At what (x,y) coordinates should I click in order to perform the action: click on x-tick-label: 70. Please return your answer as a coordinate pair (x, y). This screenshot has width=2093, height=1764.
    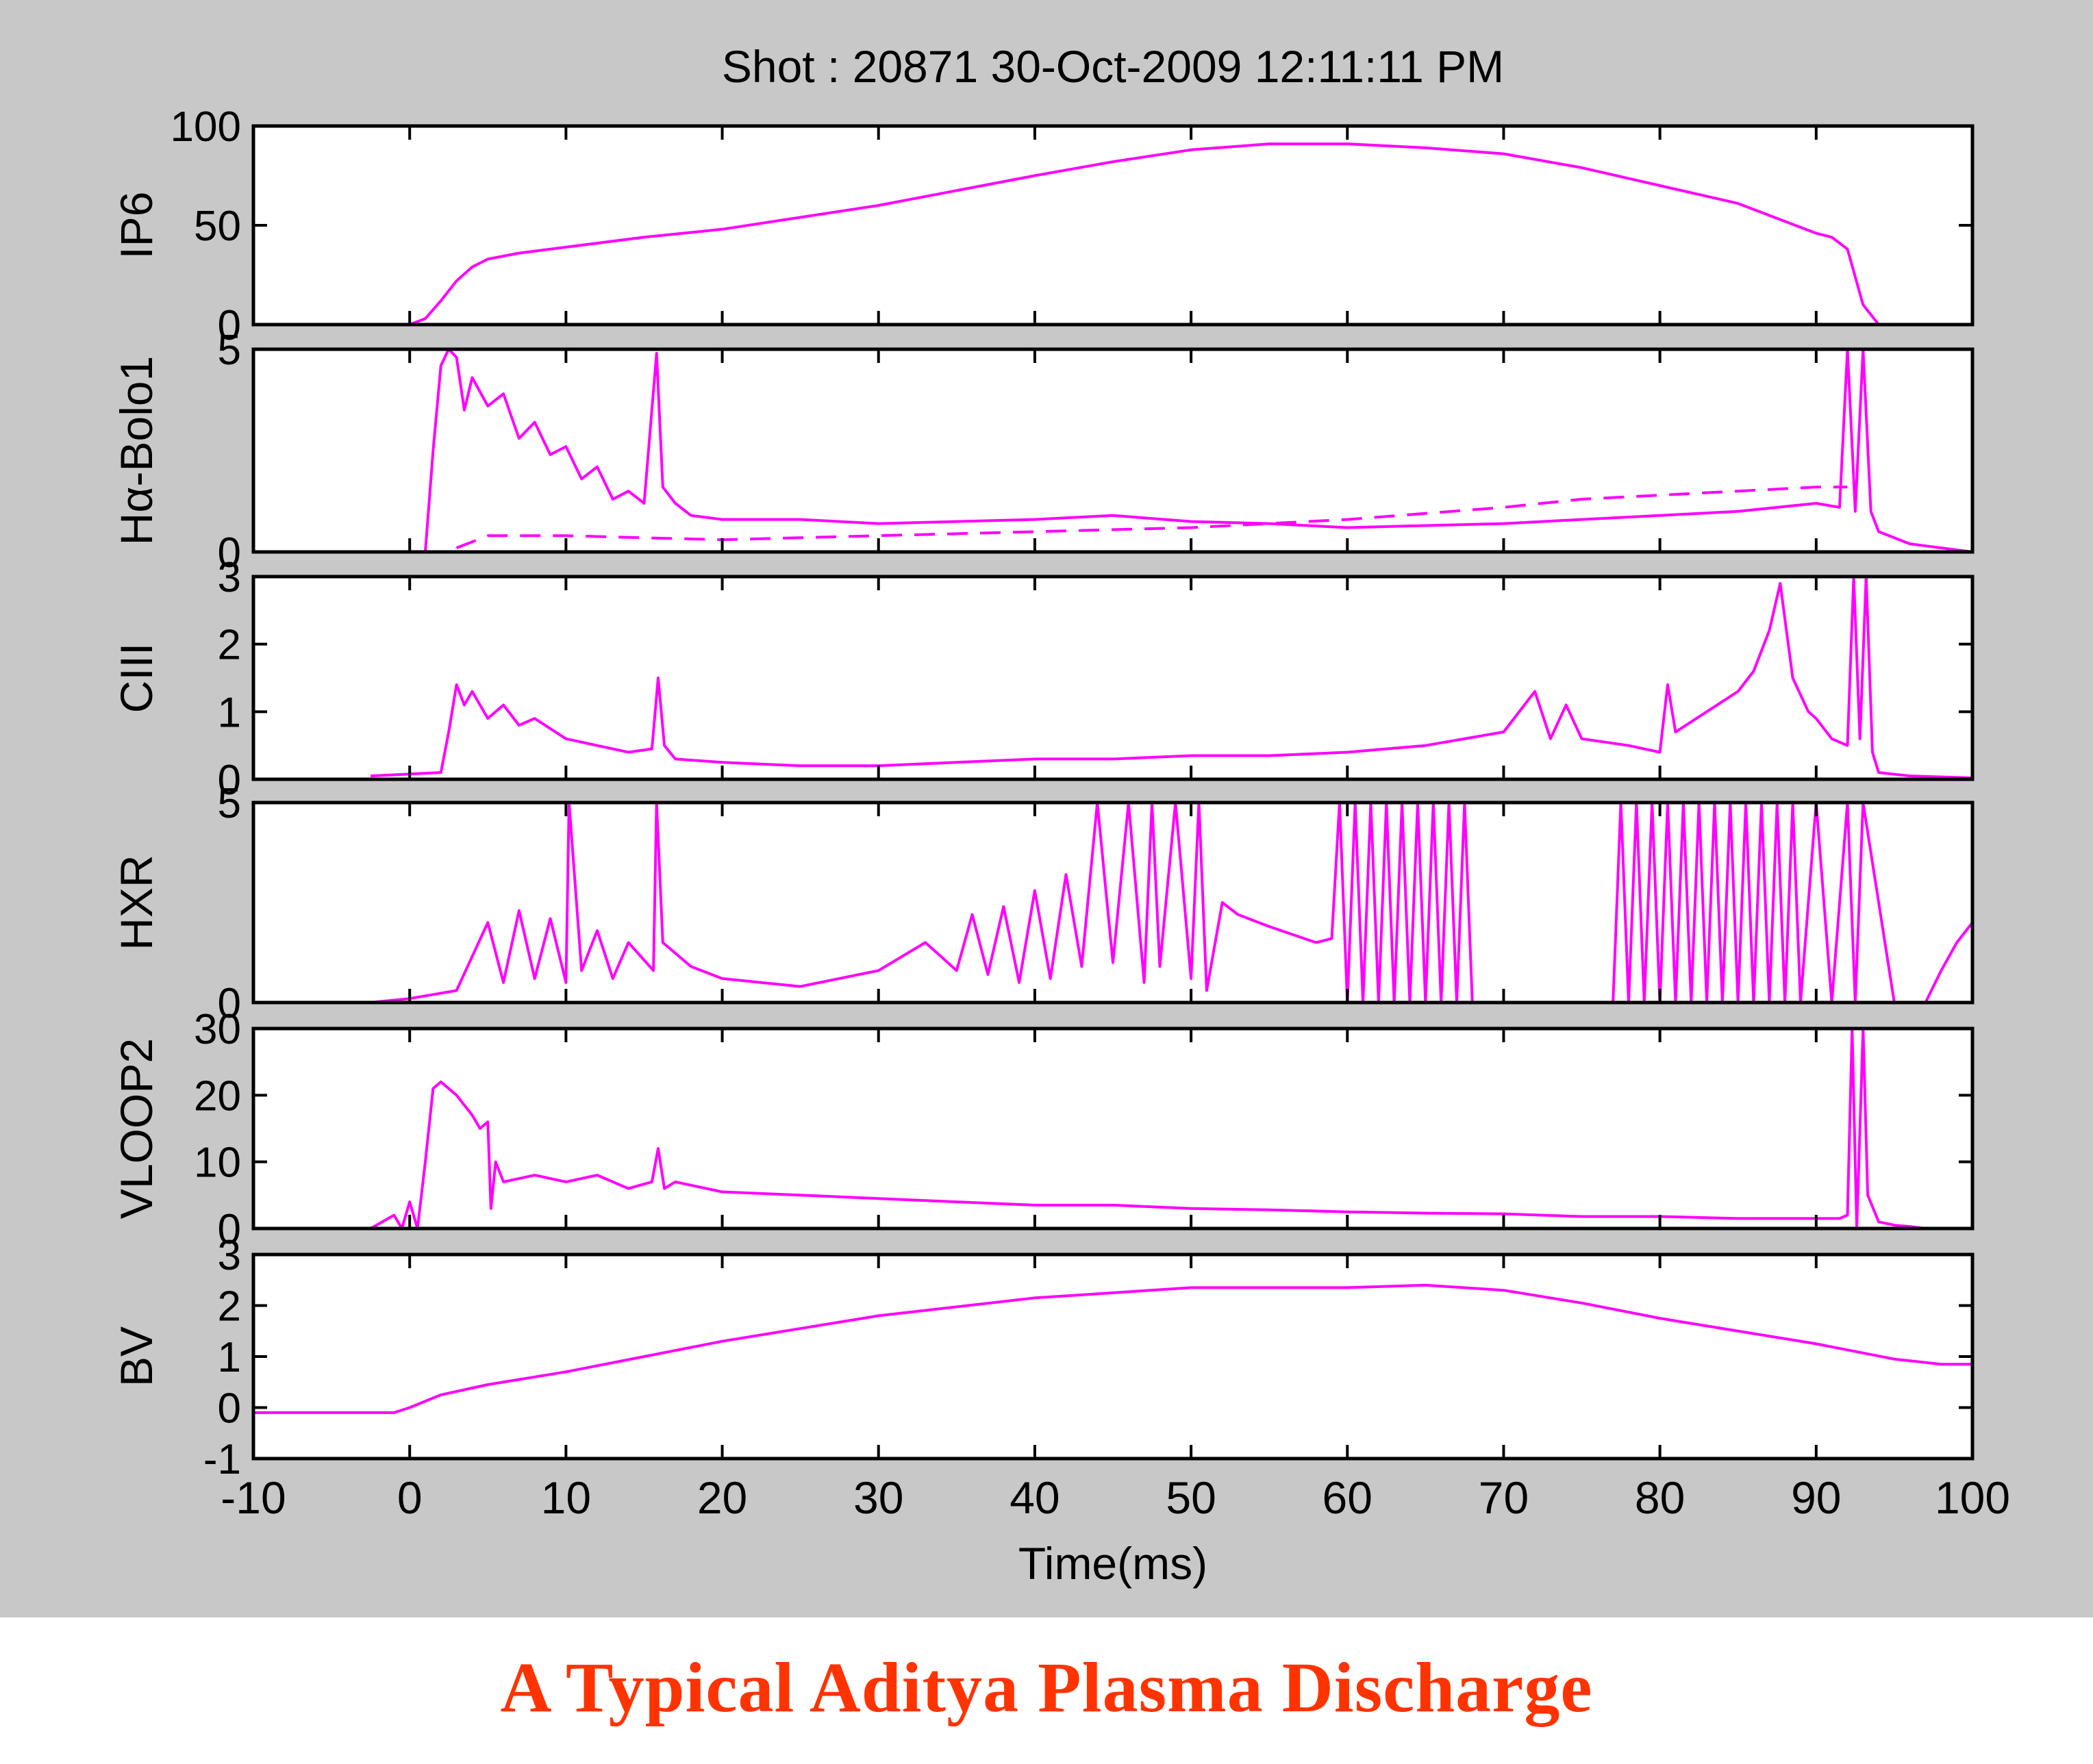
    Looking at the image, I should click on (1504, 1497).